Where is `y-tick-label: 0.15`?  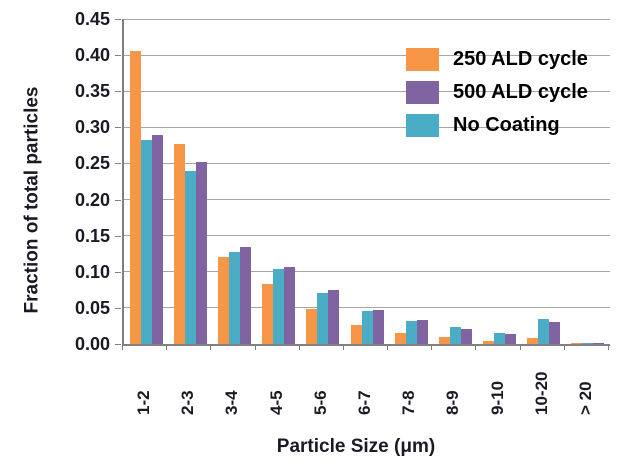 y-tick-label: 0.15 is located at coordinates (92, 235).